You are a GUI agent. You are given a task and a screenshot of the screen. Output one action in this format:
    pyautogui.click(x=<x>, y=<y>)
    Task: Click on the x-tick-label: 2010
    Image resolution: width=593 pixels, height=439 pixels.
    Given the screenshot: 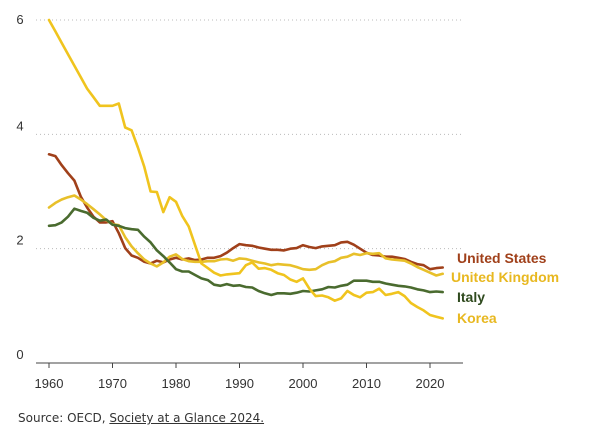 What is the action you would take?
    pyautogui.click(x=366, y=383)
    